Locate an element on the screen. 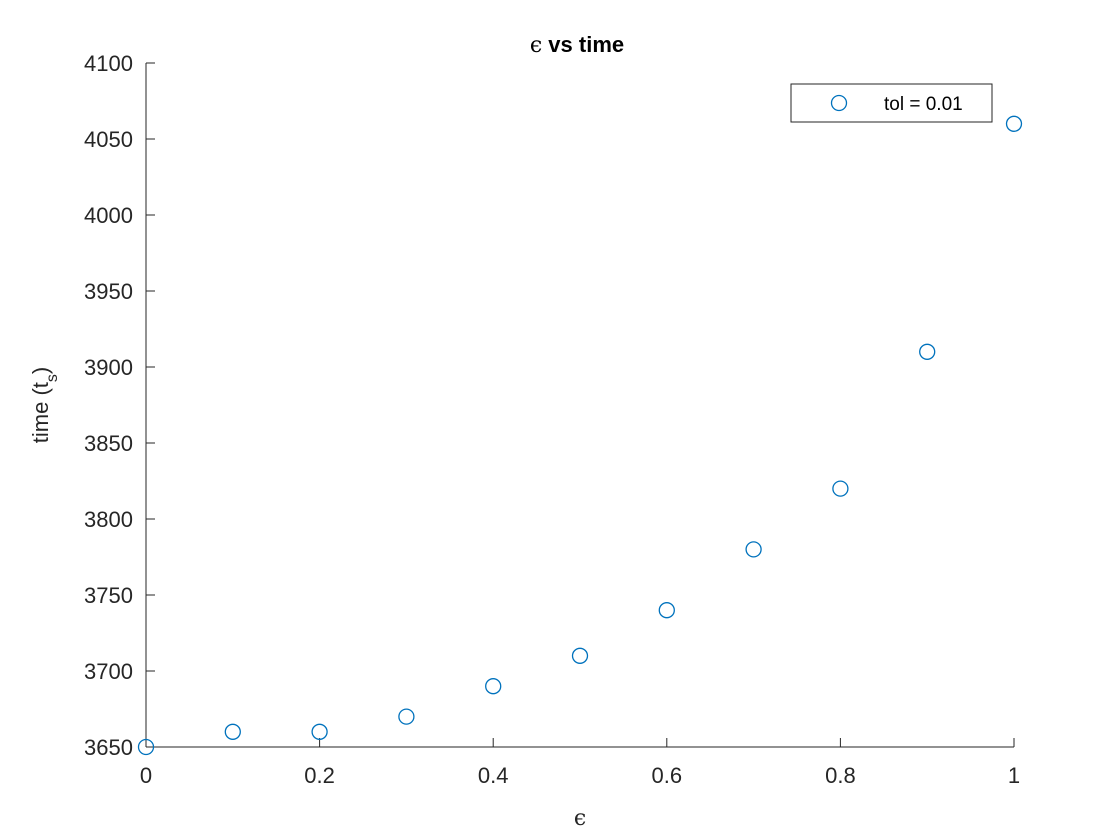 The width and height of the screenshot is (1120, 840). y-axis-label-close: ) is located at coordinates (40, 370).